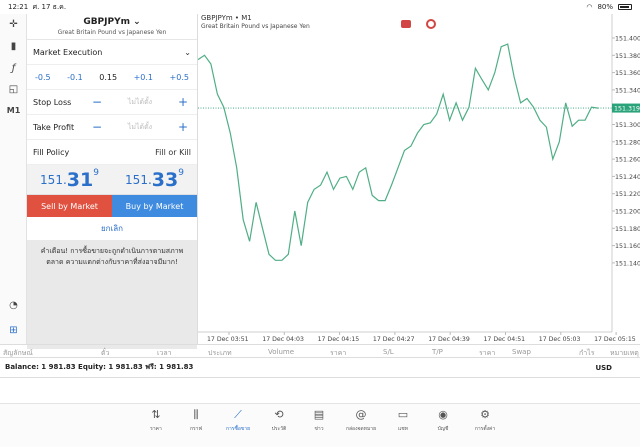  Describe the element at coordinates (609, 7) in the screenshot. I see `status-right: ◠ 80%` at that location.